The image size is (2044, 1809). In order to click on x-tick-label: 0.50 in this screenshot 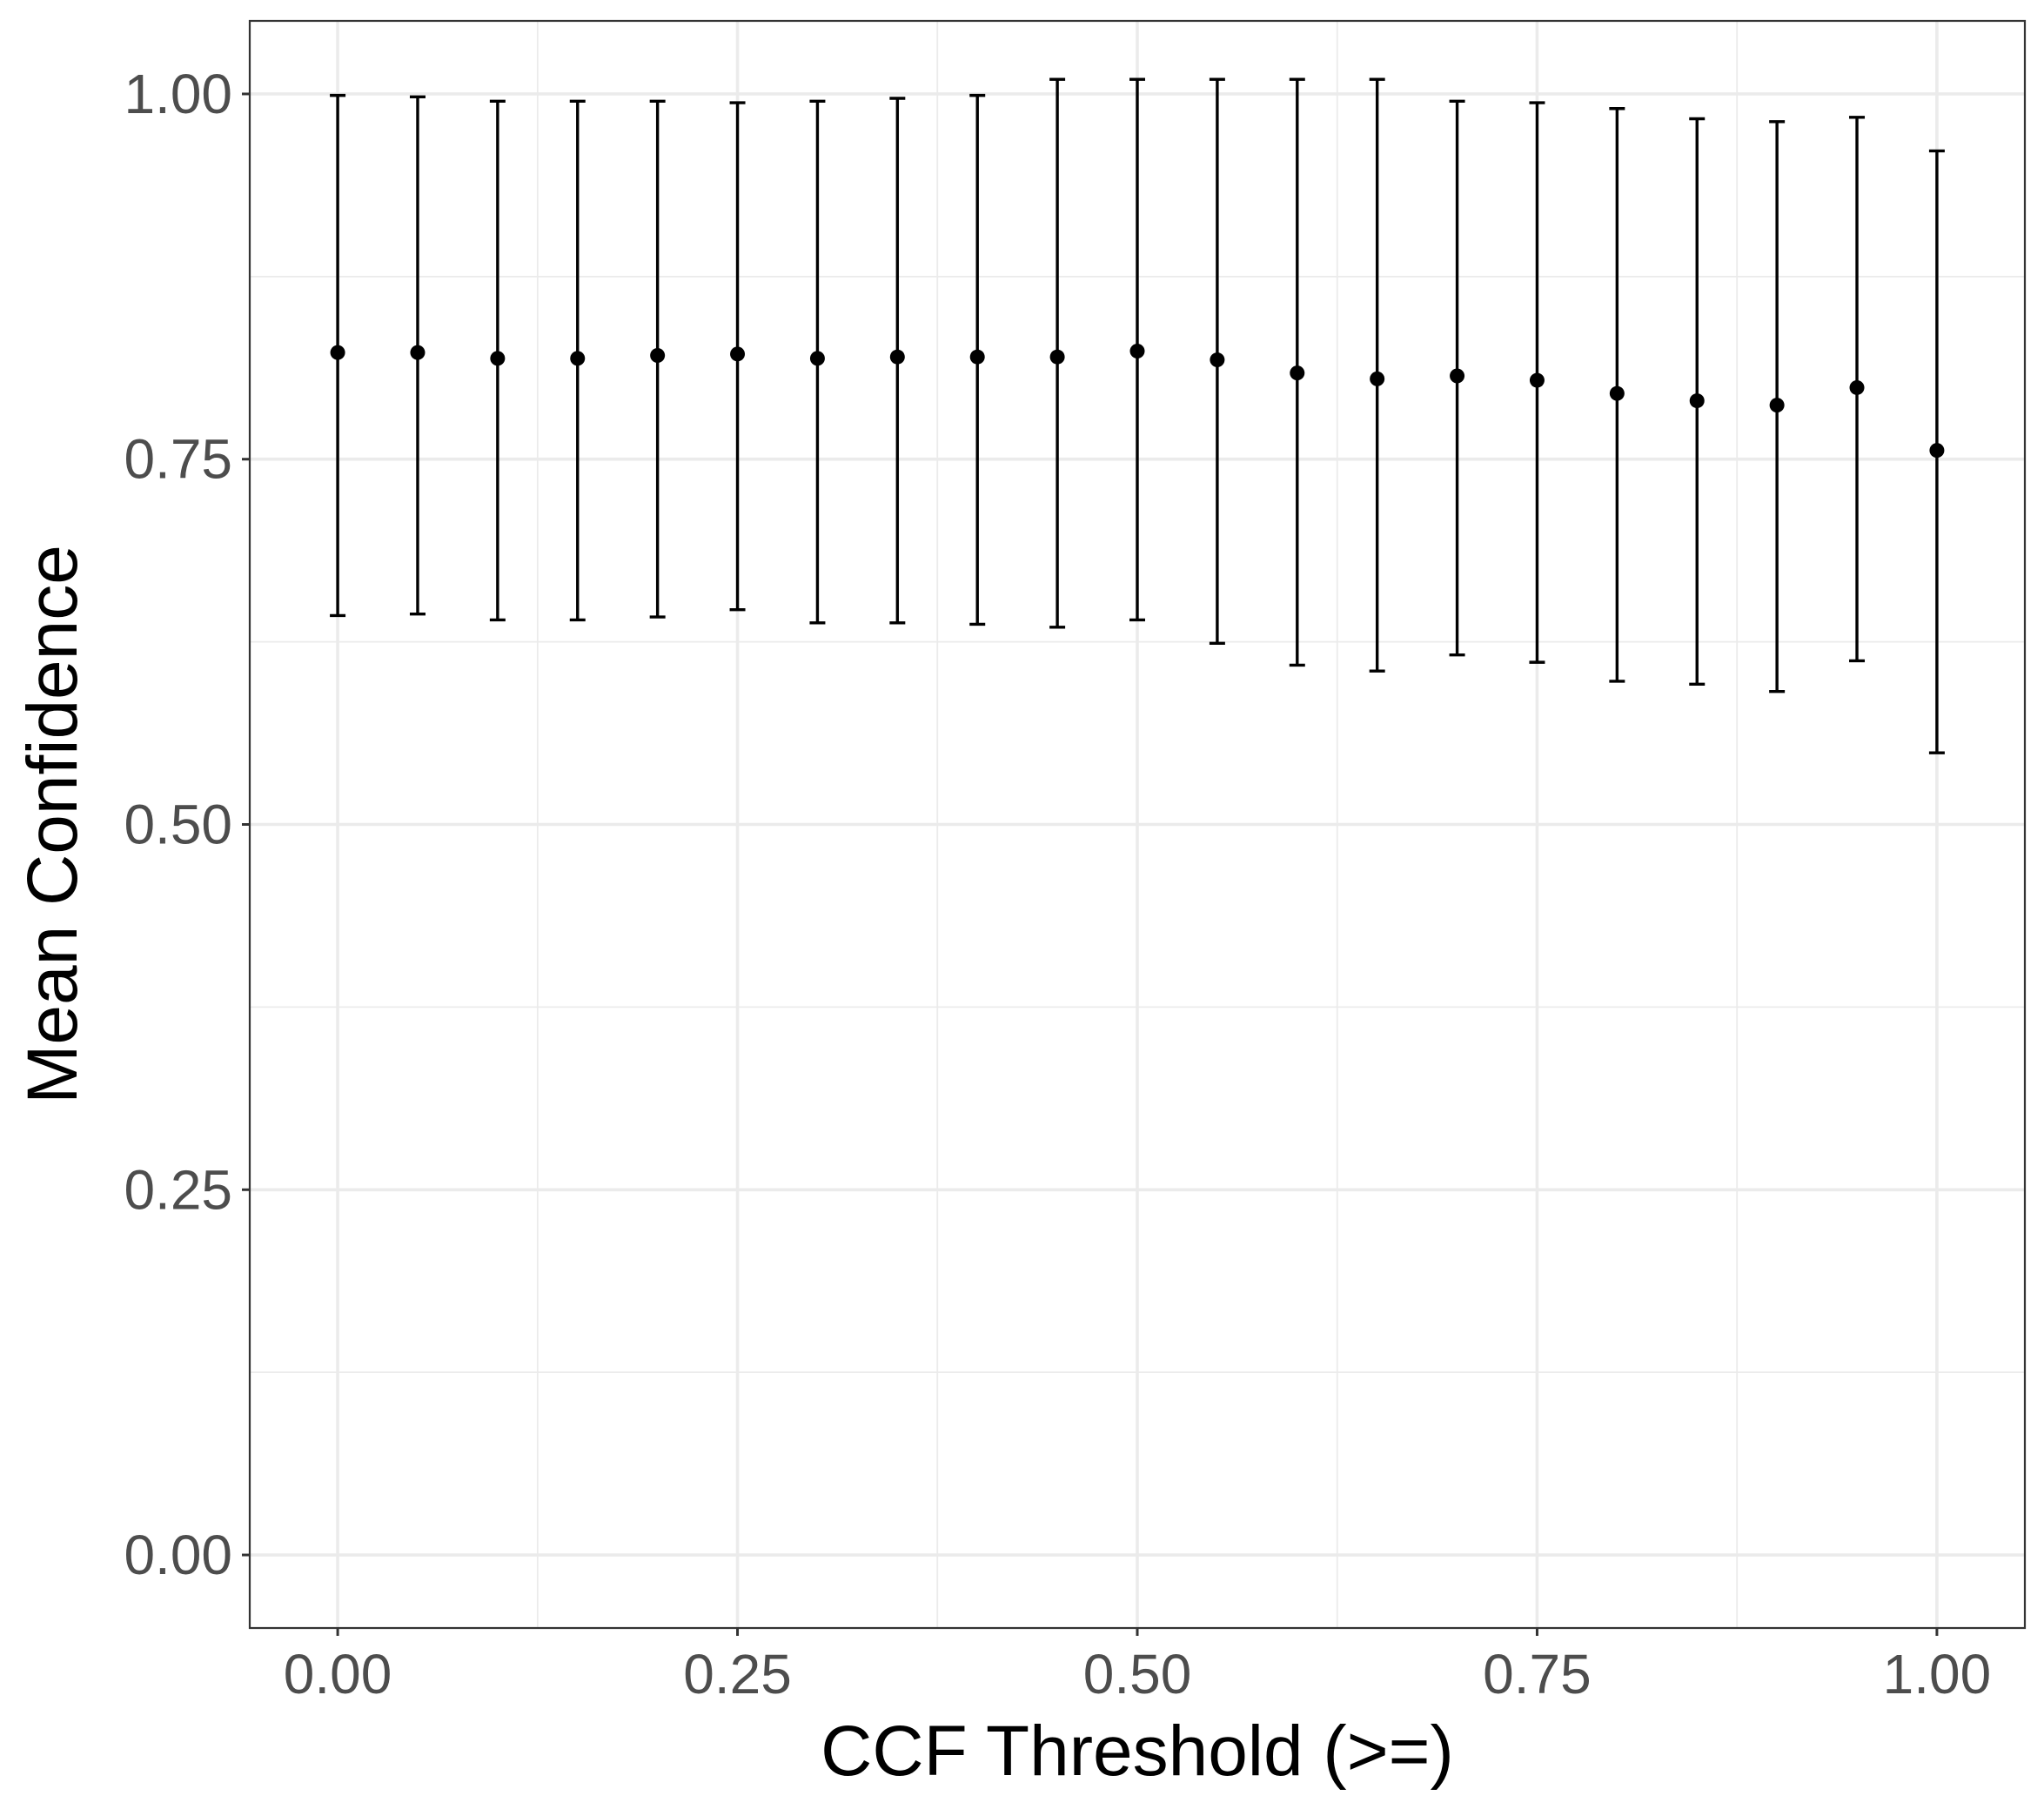, I will do `click(1137, 1674)`.